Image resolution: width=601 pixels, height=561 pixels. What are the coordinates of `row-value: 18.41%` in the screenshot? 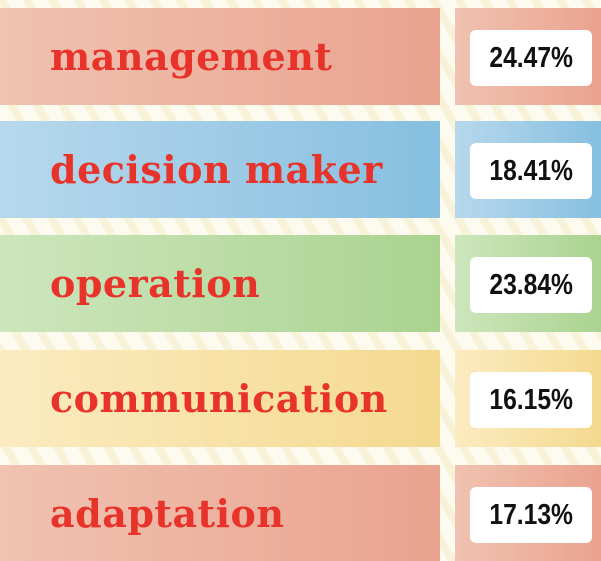 It's located at (531, 170).